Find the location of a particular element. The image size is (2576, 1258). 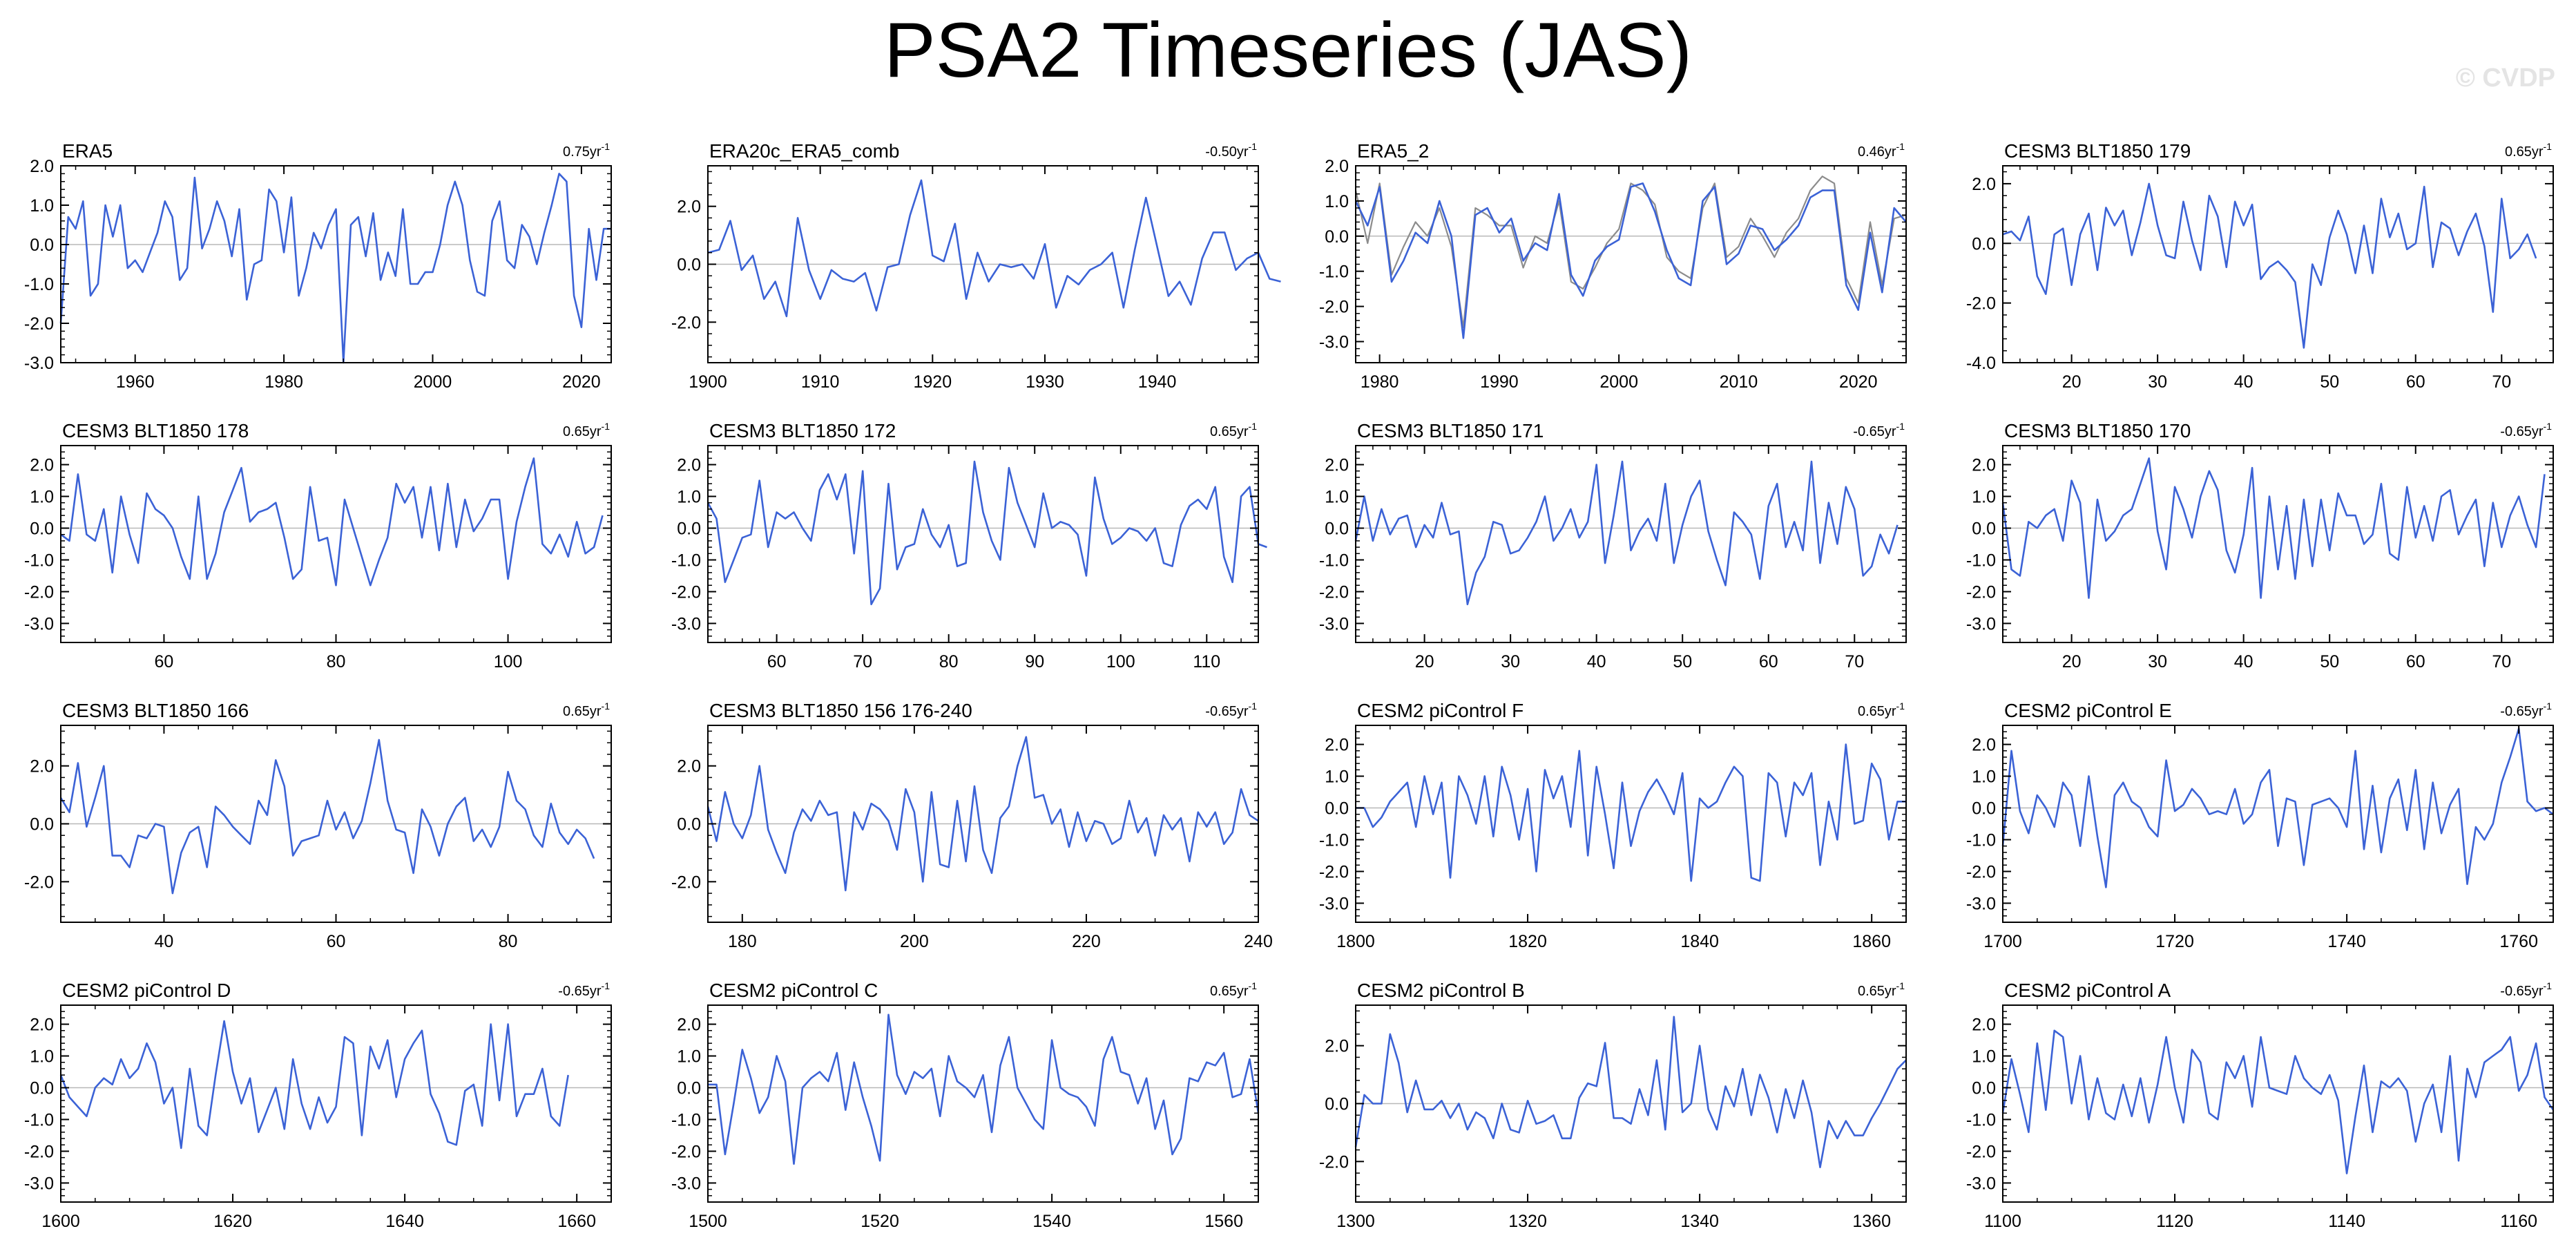

x-tick-label: 1840 is located at coordinates (1699, 941).